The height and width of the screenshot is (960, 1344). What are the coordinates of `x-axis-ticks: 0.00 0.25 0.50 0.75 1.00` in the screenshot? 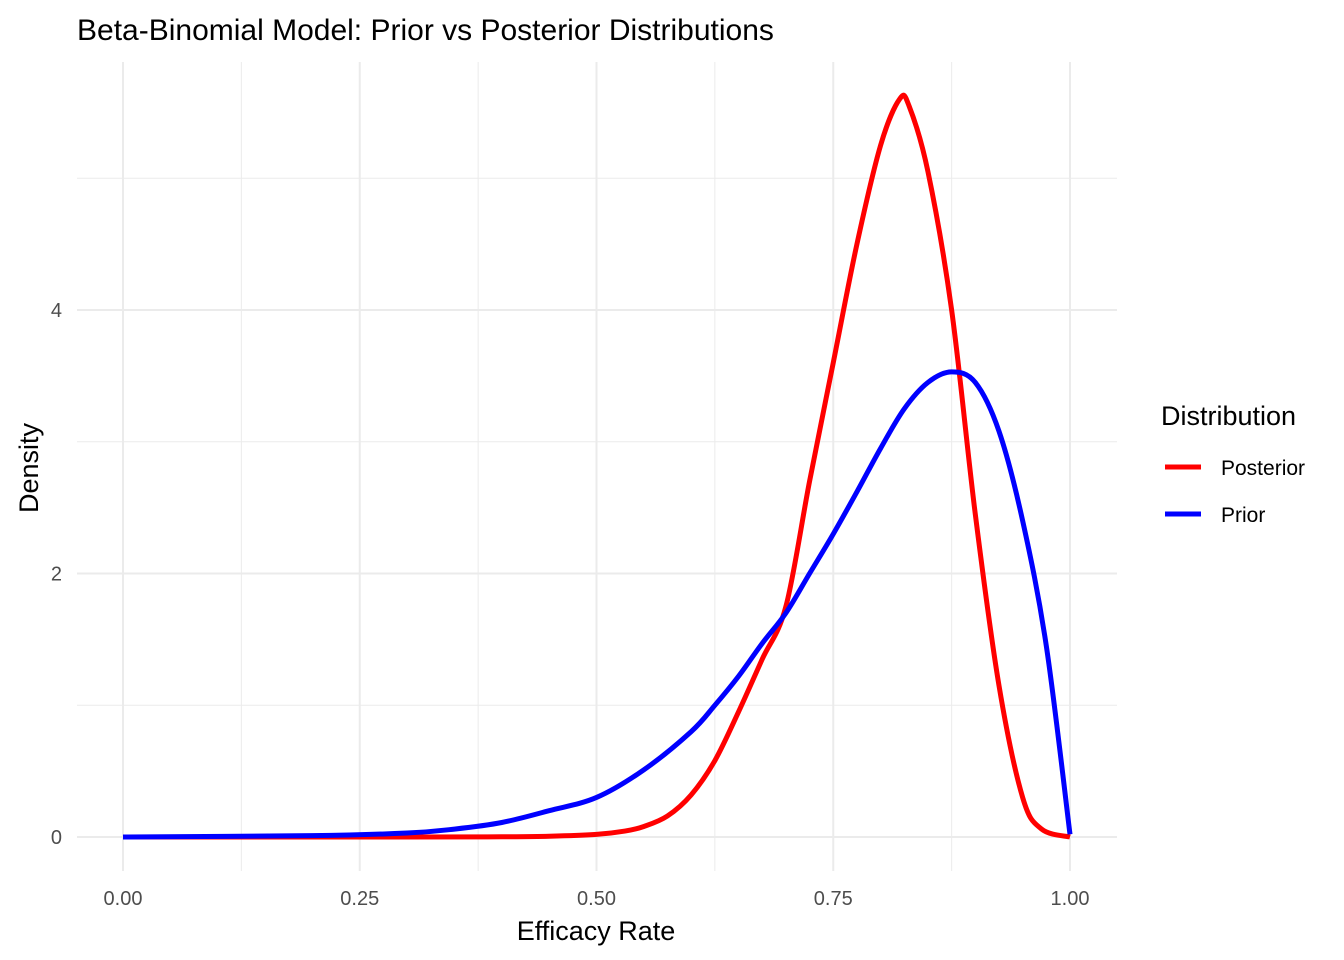 It's located at (597, 899).